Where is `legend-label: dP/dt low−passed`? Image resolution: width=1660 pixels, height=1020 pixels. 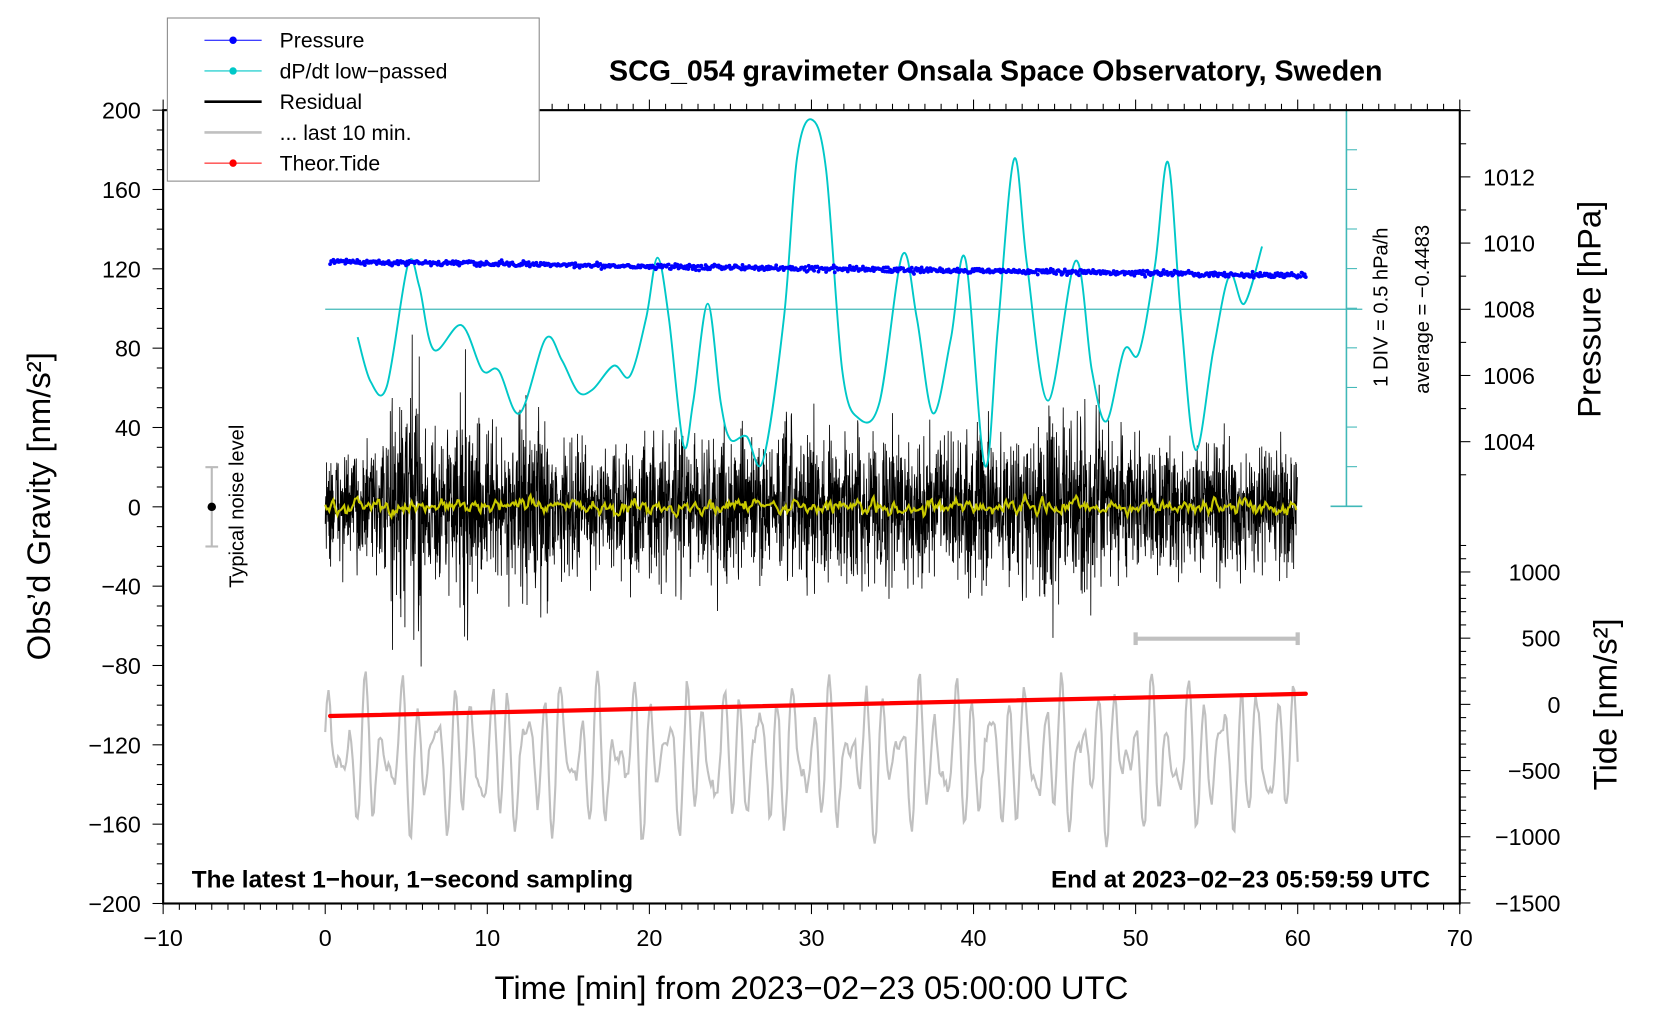 legend-label: dP/dt low−passed is located at coordinates (364, 71).